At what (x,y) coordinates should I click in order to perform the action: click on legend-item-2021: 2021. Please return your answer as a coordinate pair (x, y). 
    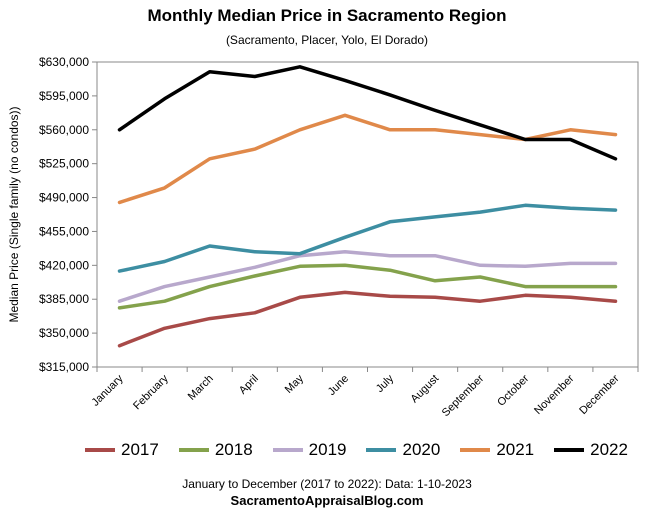
    Looking at the image, I should click on (497, 450).